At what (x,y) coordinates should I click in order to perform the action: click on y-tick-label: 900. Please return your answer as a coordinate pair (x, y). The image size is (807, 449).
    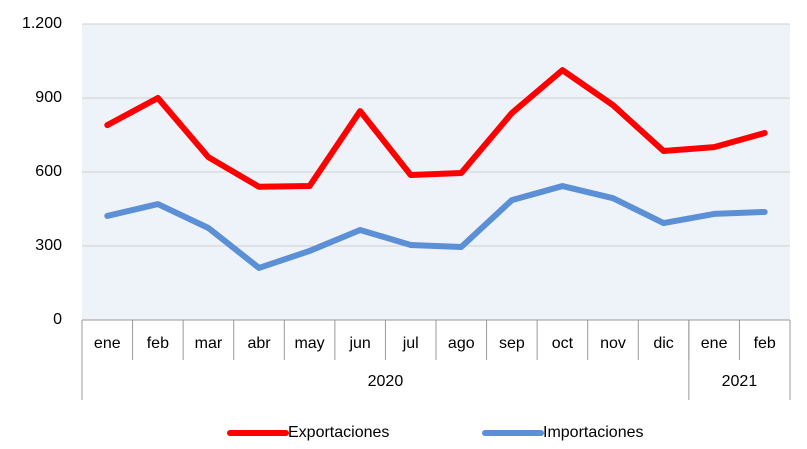
    Looking at the image, I should click on (48, 97).